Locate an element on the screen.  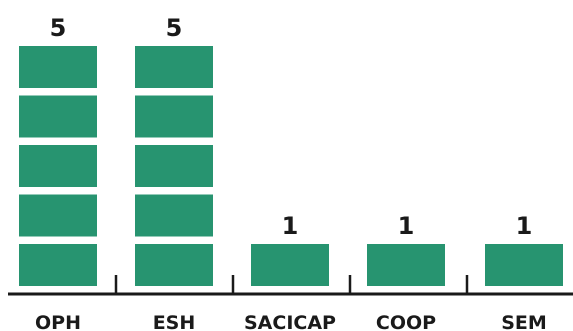
category-labels-layer: OPH ESH SACICAP COOP SEM is located at coordinates (291, 321).